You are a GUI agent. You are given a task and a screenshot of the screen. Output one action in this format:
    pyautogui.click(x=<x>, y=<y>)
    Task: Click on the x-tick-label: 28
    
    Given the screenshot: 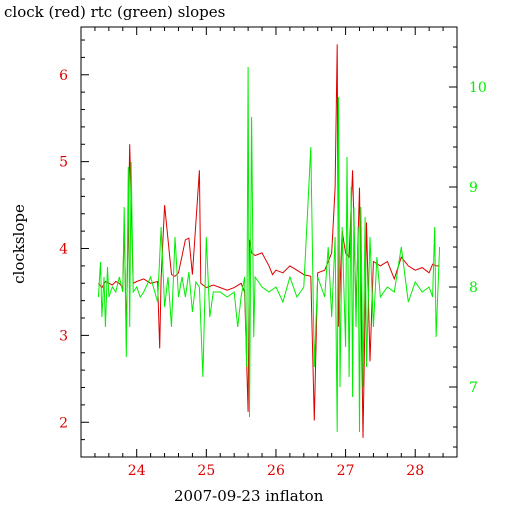 What is the action you would take?
    pyautogui.click(x=415, y=471)
    